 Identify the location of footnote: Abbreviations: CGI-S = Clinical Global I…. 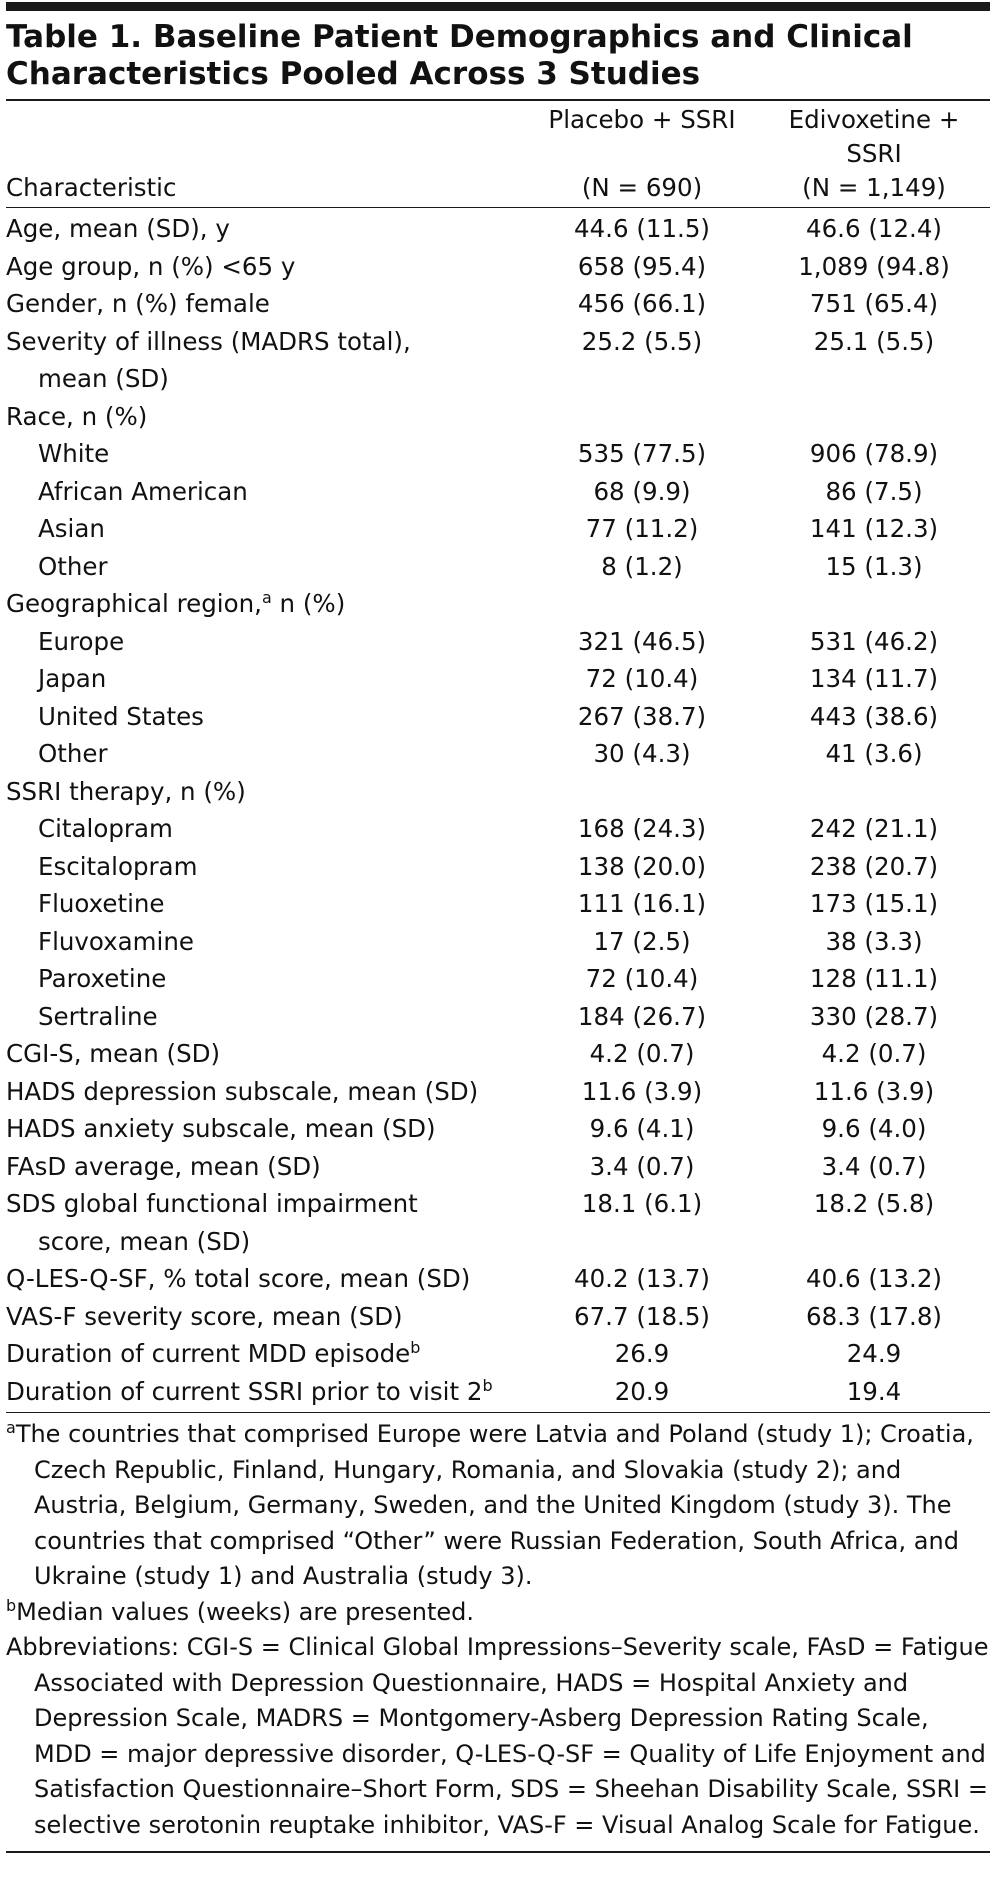
(498, 1736).